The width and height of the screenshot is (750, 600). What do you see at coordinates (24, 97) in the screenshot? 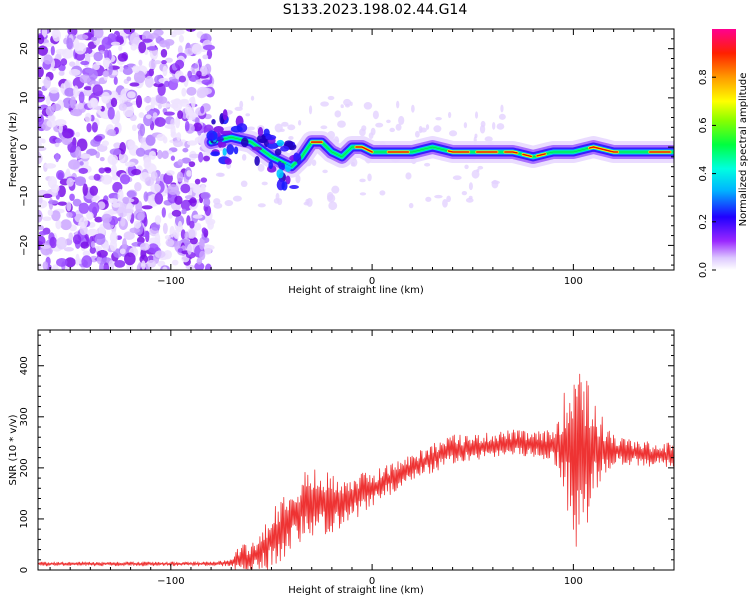
I see `y-tick-label: 10` at bounding box center [24, 97].